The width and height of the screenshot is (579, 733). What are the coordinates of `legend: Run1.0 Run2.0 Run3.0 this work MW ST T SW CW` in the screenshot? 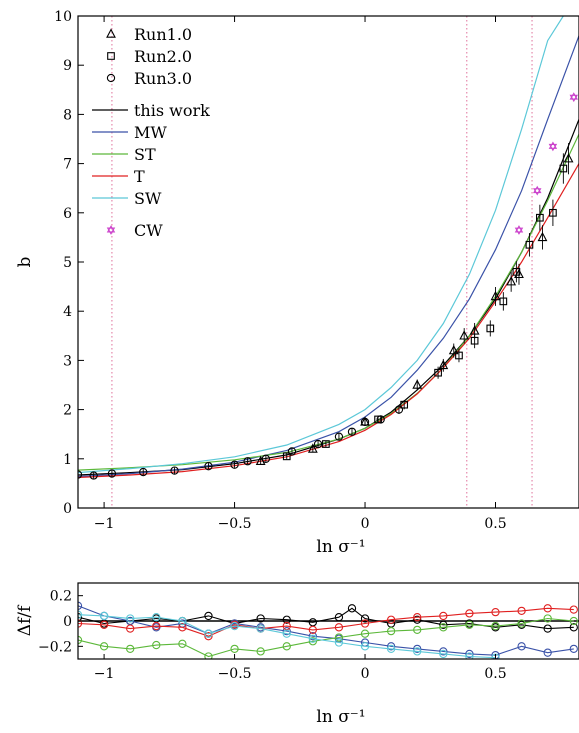 It's located at (151, 132).